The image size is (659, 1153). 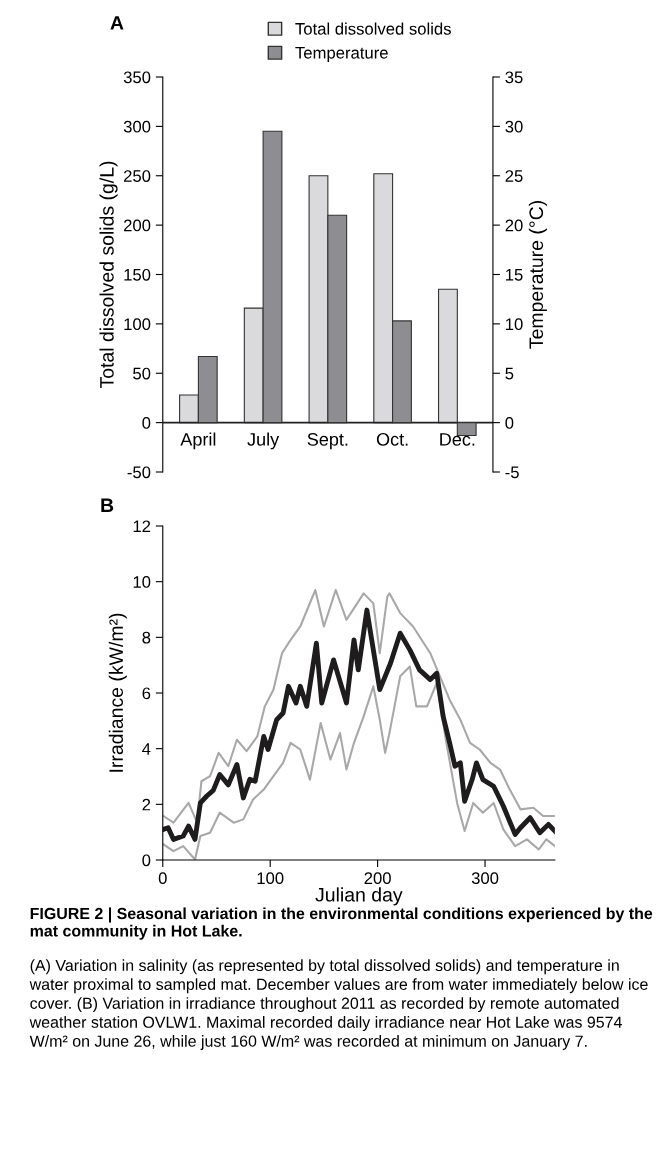 What do you see at coordinates (270, 878) in the screenshot?
I see `x-tick-label: 100` at bounding box center [270, 878].